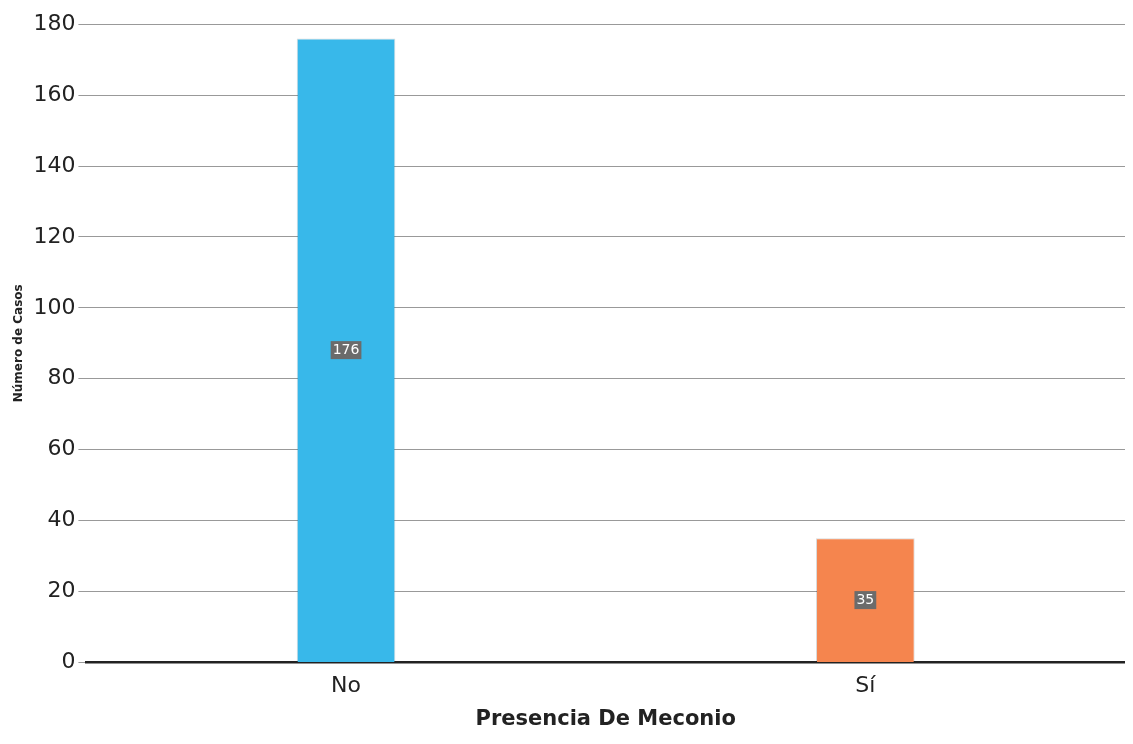  I want to click on y-tick-label: 100, so click(54, 306).